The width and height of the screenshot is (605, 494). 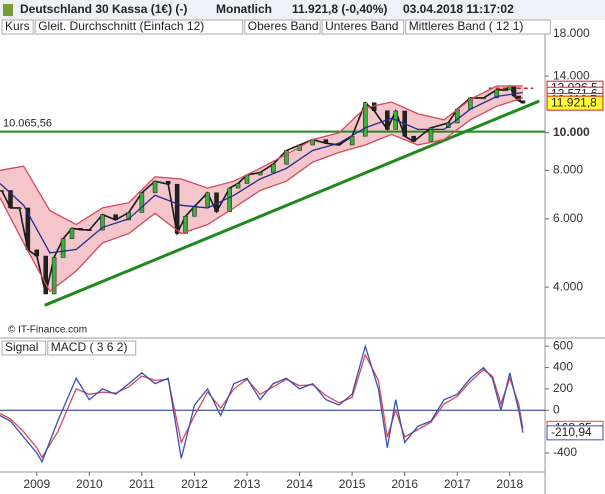 I want to click on level-label: 10.065,56, so click(x=27, y=124).